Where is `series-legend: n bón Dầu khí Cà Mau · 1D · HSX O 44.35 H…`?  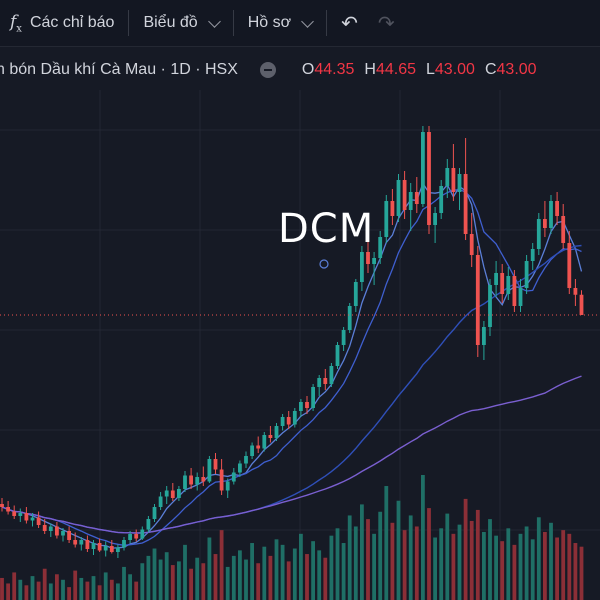 series-legend: n bón Dầu khí Cà Mau · 1D · HSX O 44.35 H… is located at coordinates (300, 70).